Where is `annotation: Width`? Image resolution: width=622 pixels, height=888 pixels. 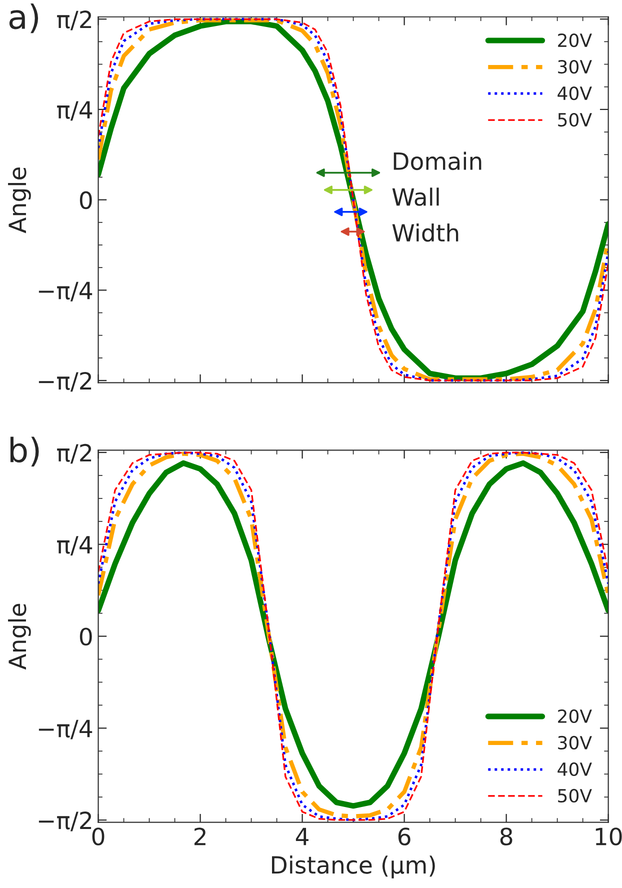
annotation: Width is located at coordinates (425, 232).